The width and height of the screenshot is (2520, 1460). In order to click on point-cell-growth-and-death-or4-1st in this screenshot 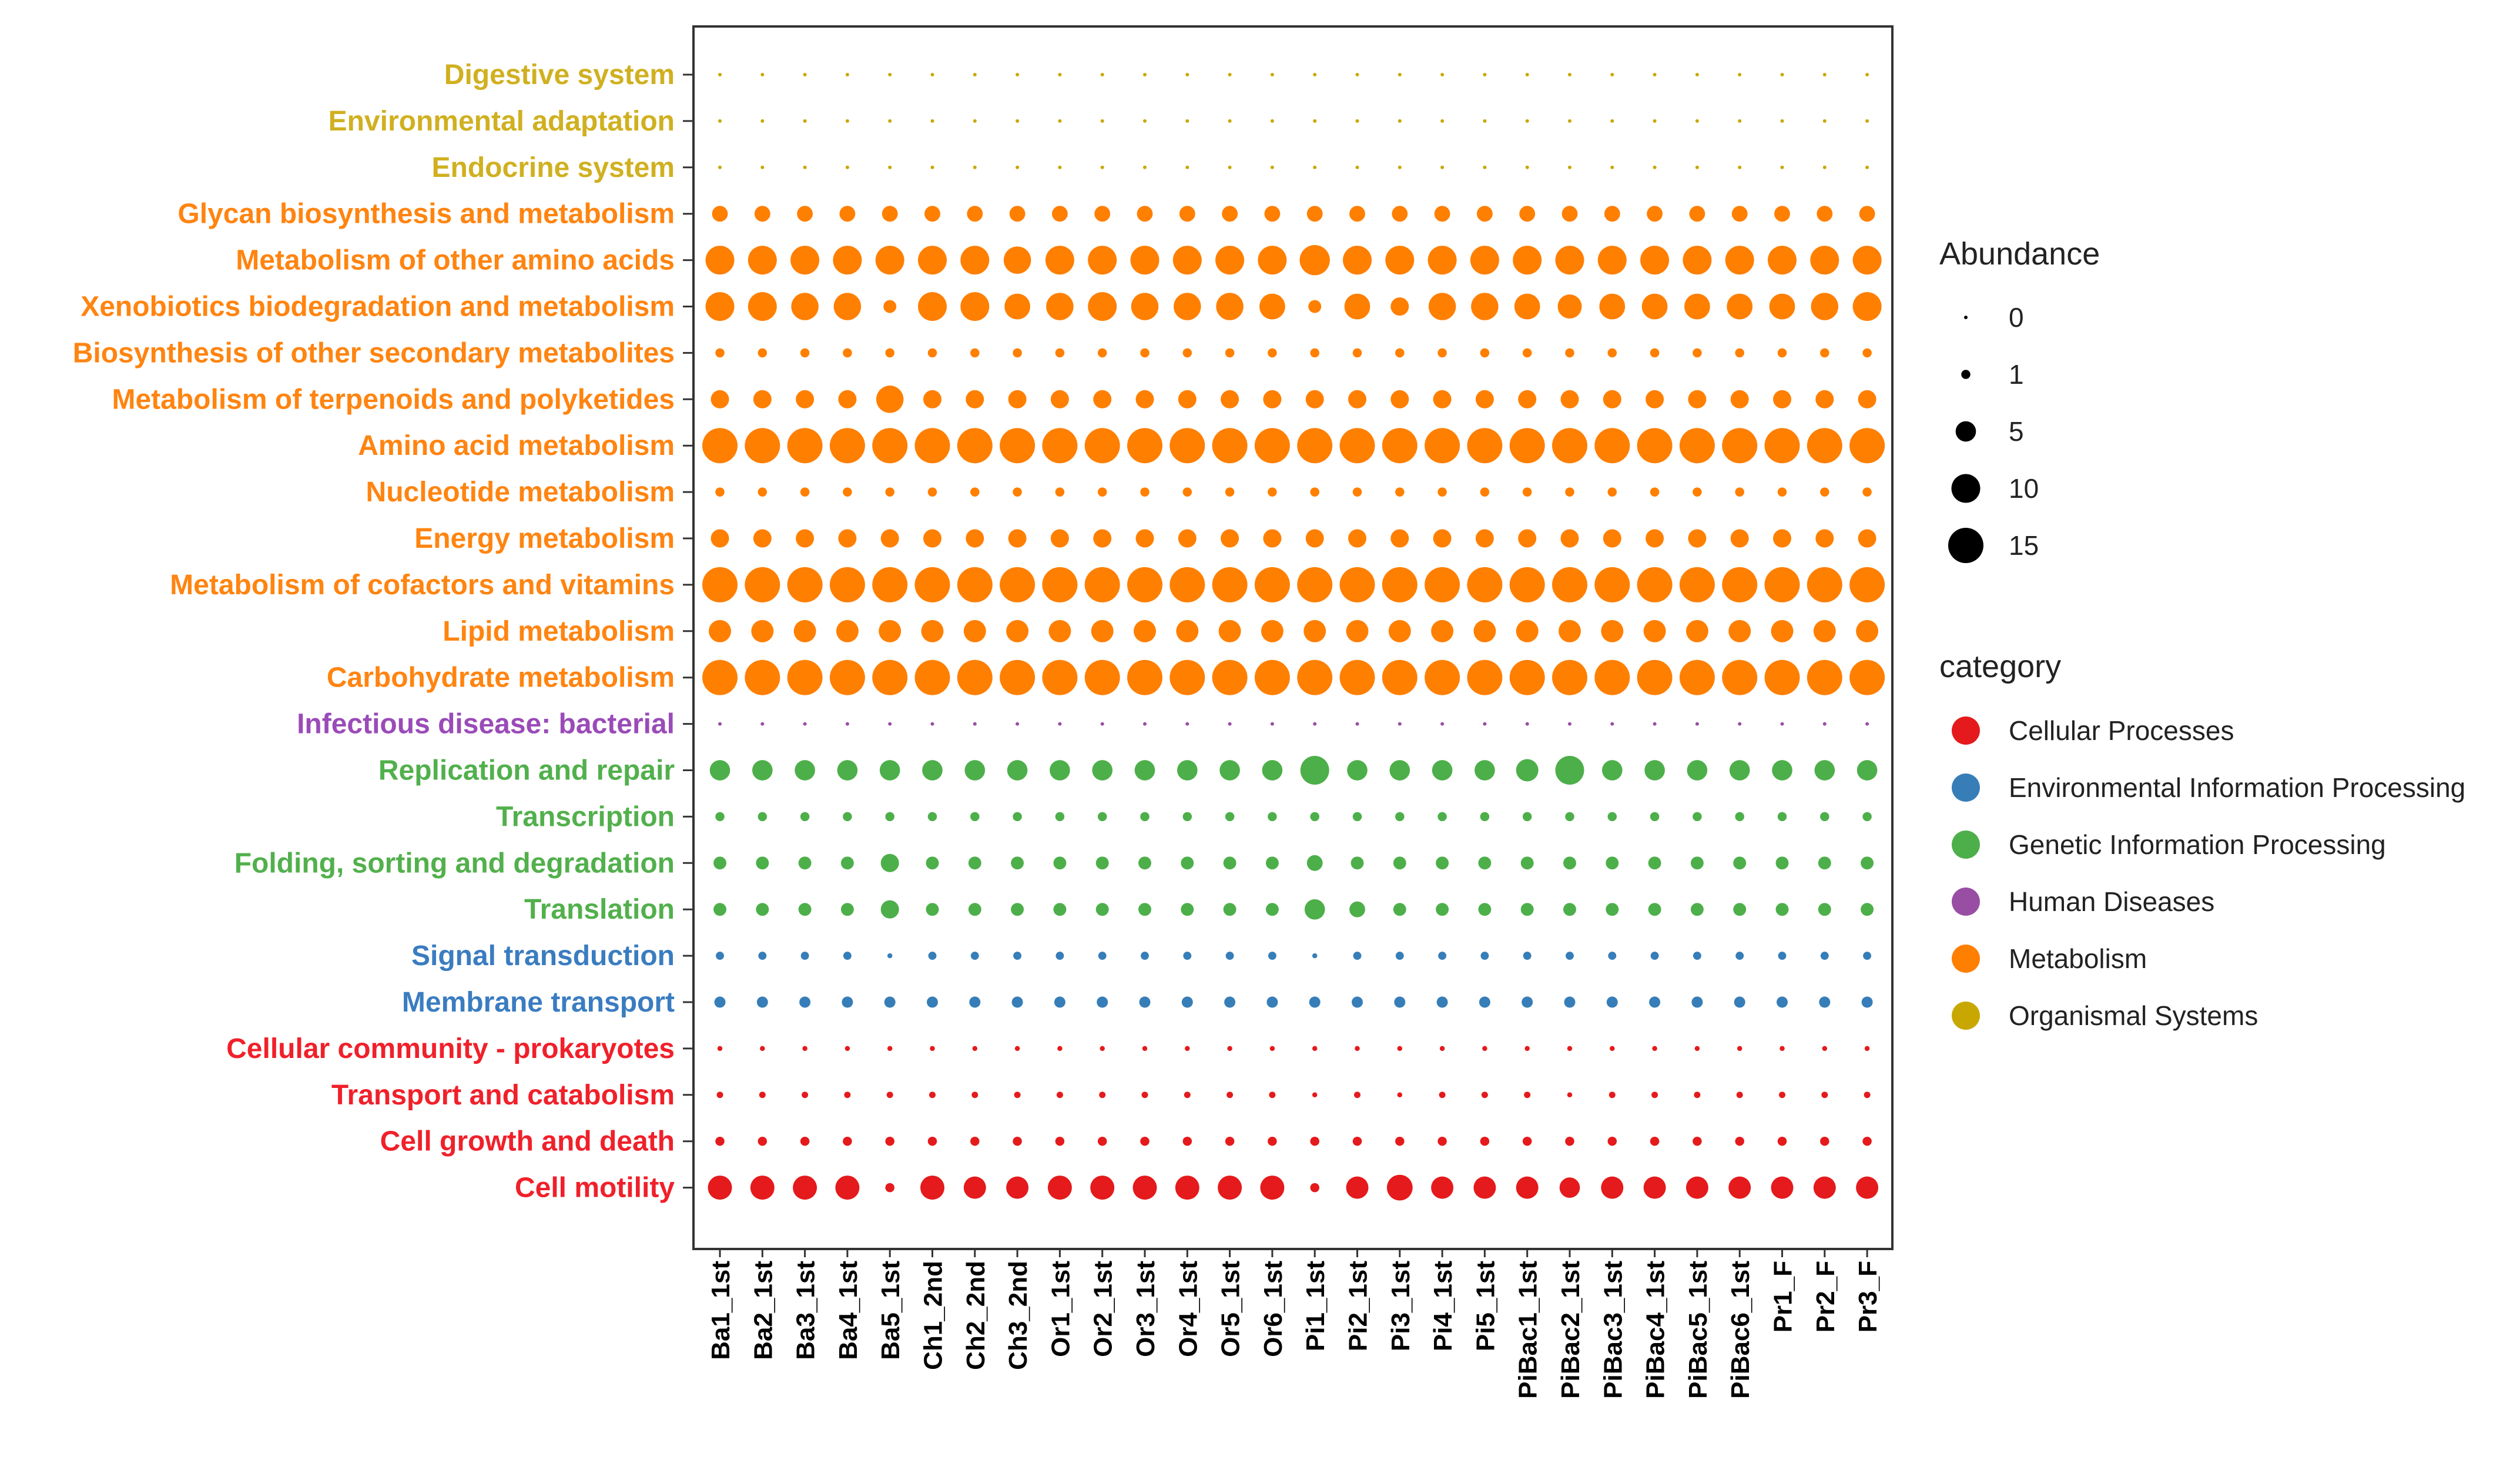, I will do `click(1187, 1141)`.